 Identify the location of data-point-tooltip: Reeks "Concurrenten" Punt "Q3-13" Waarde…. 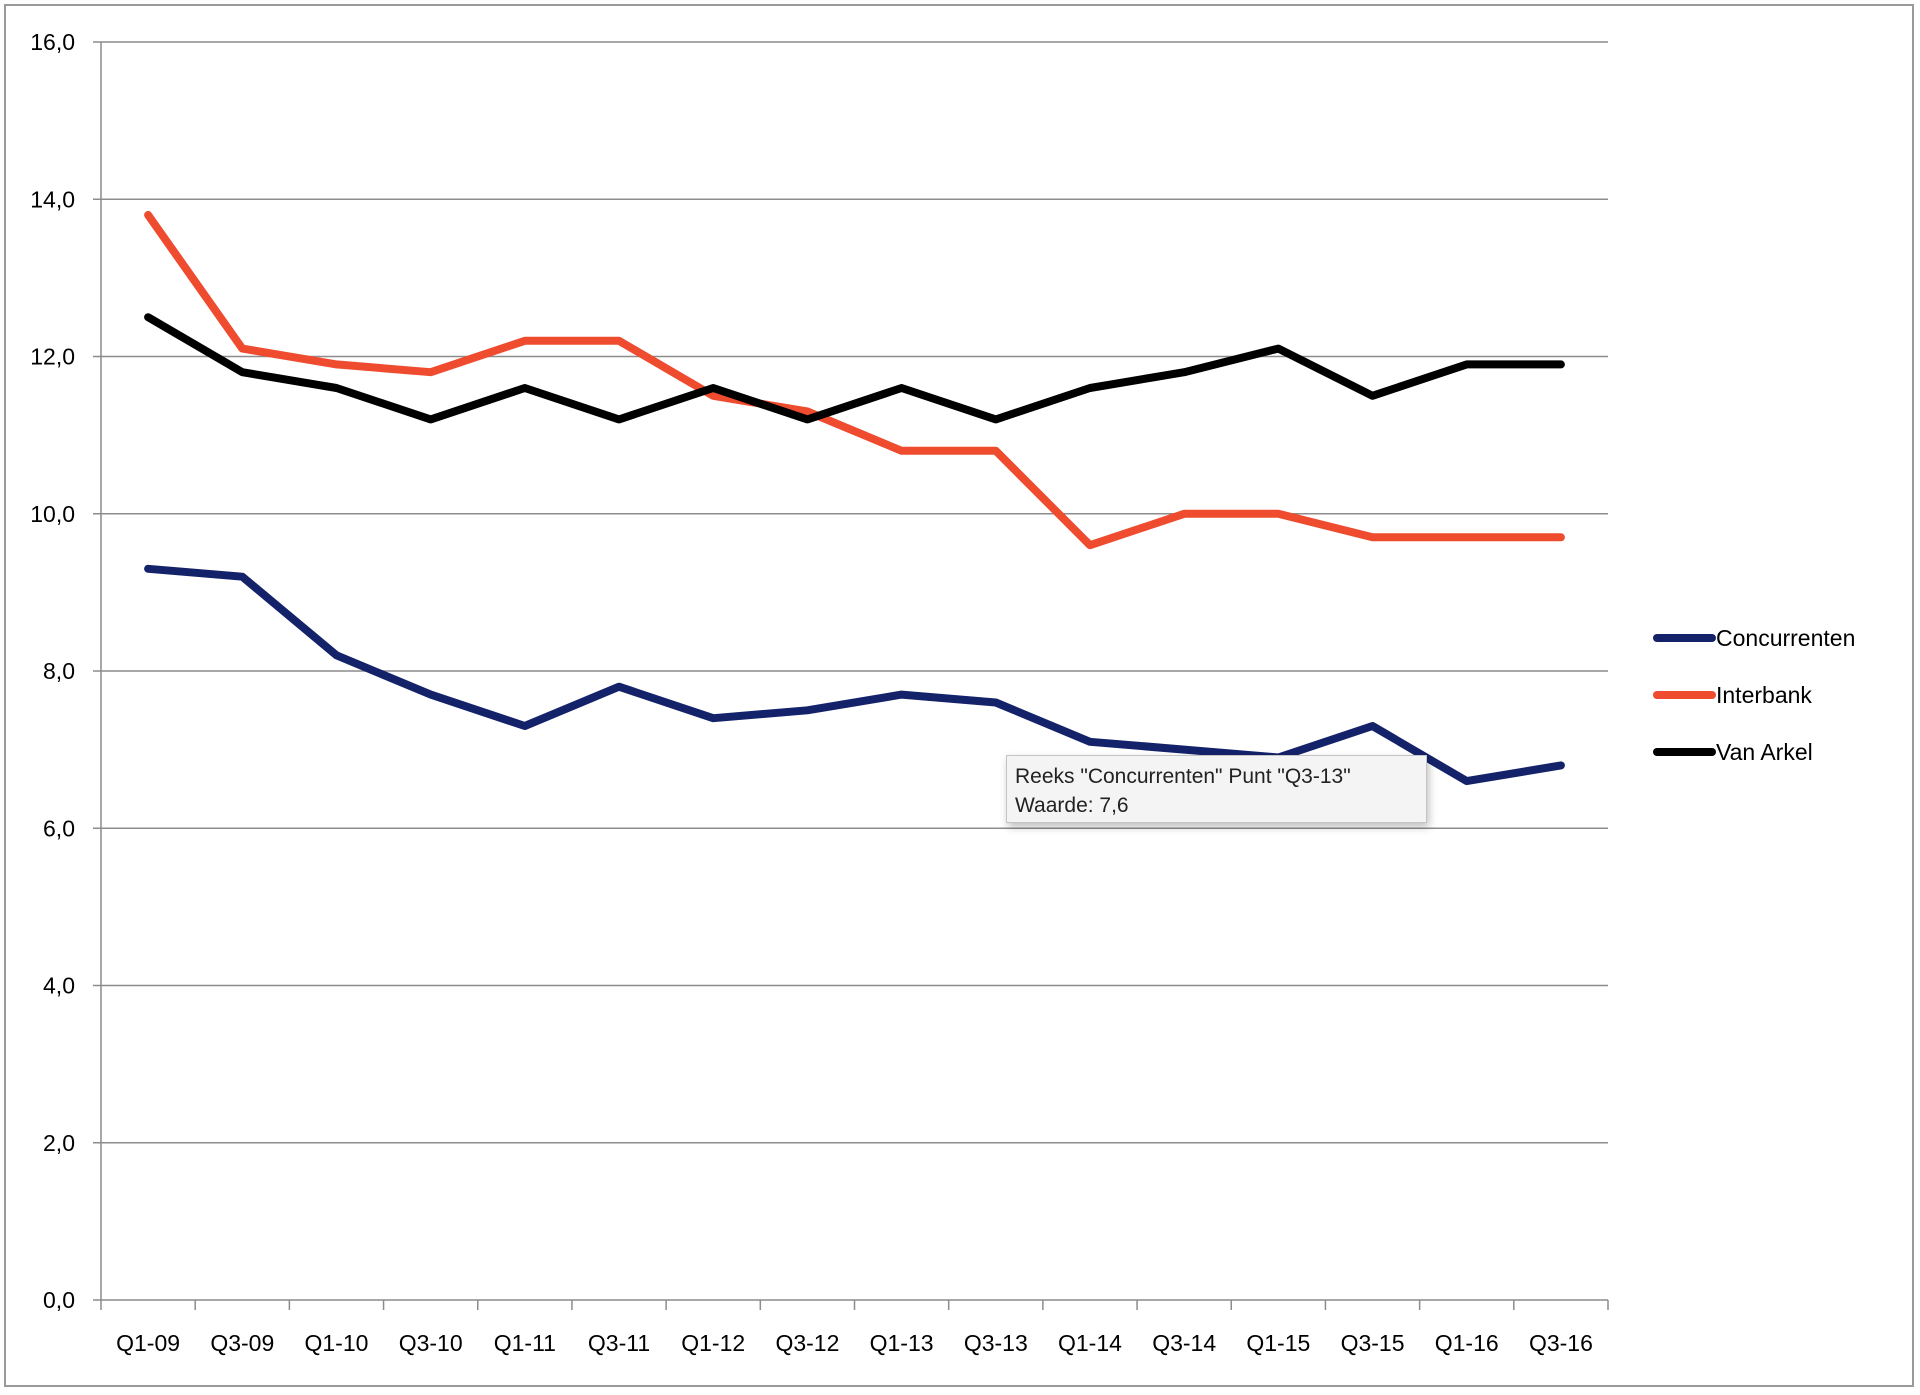
(1216, 789).